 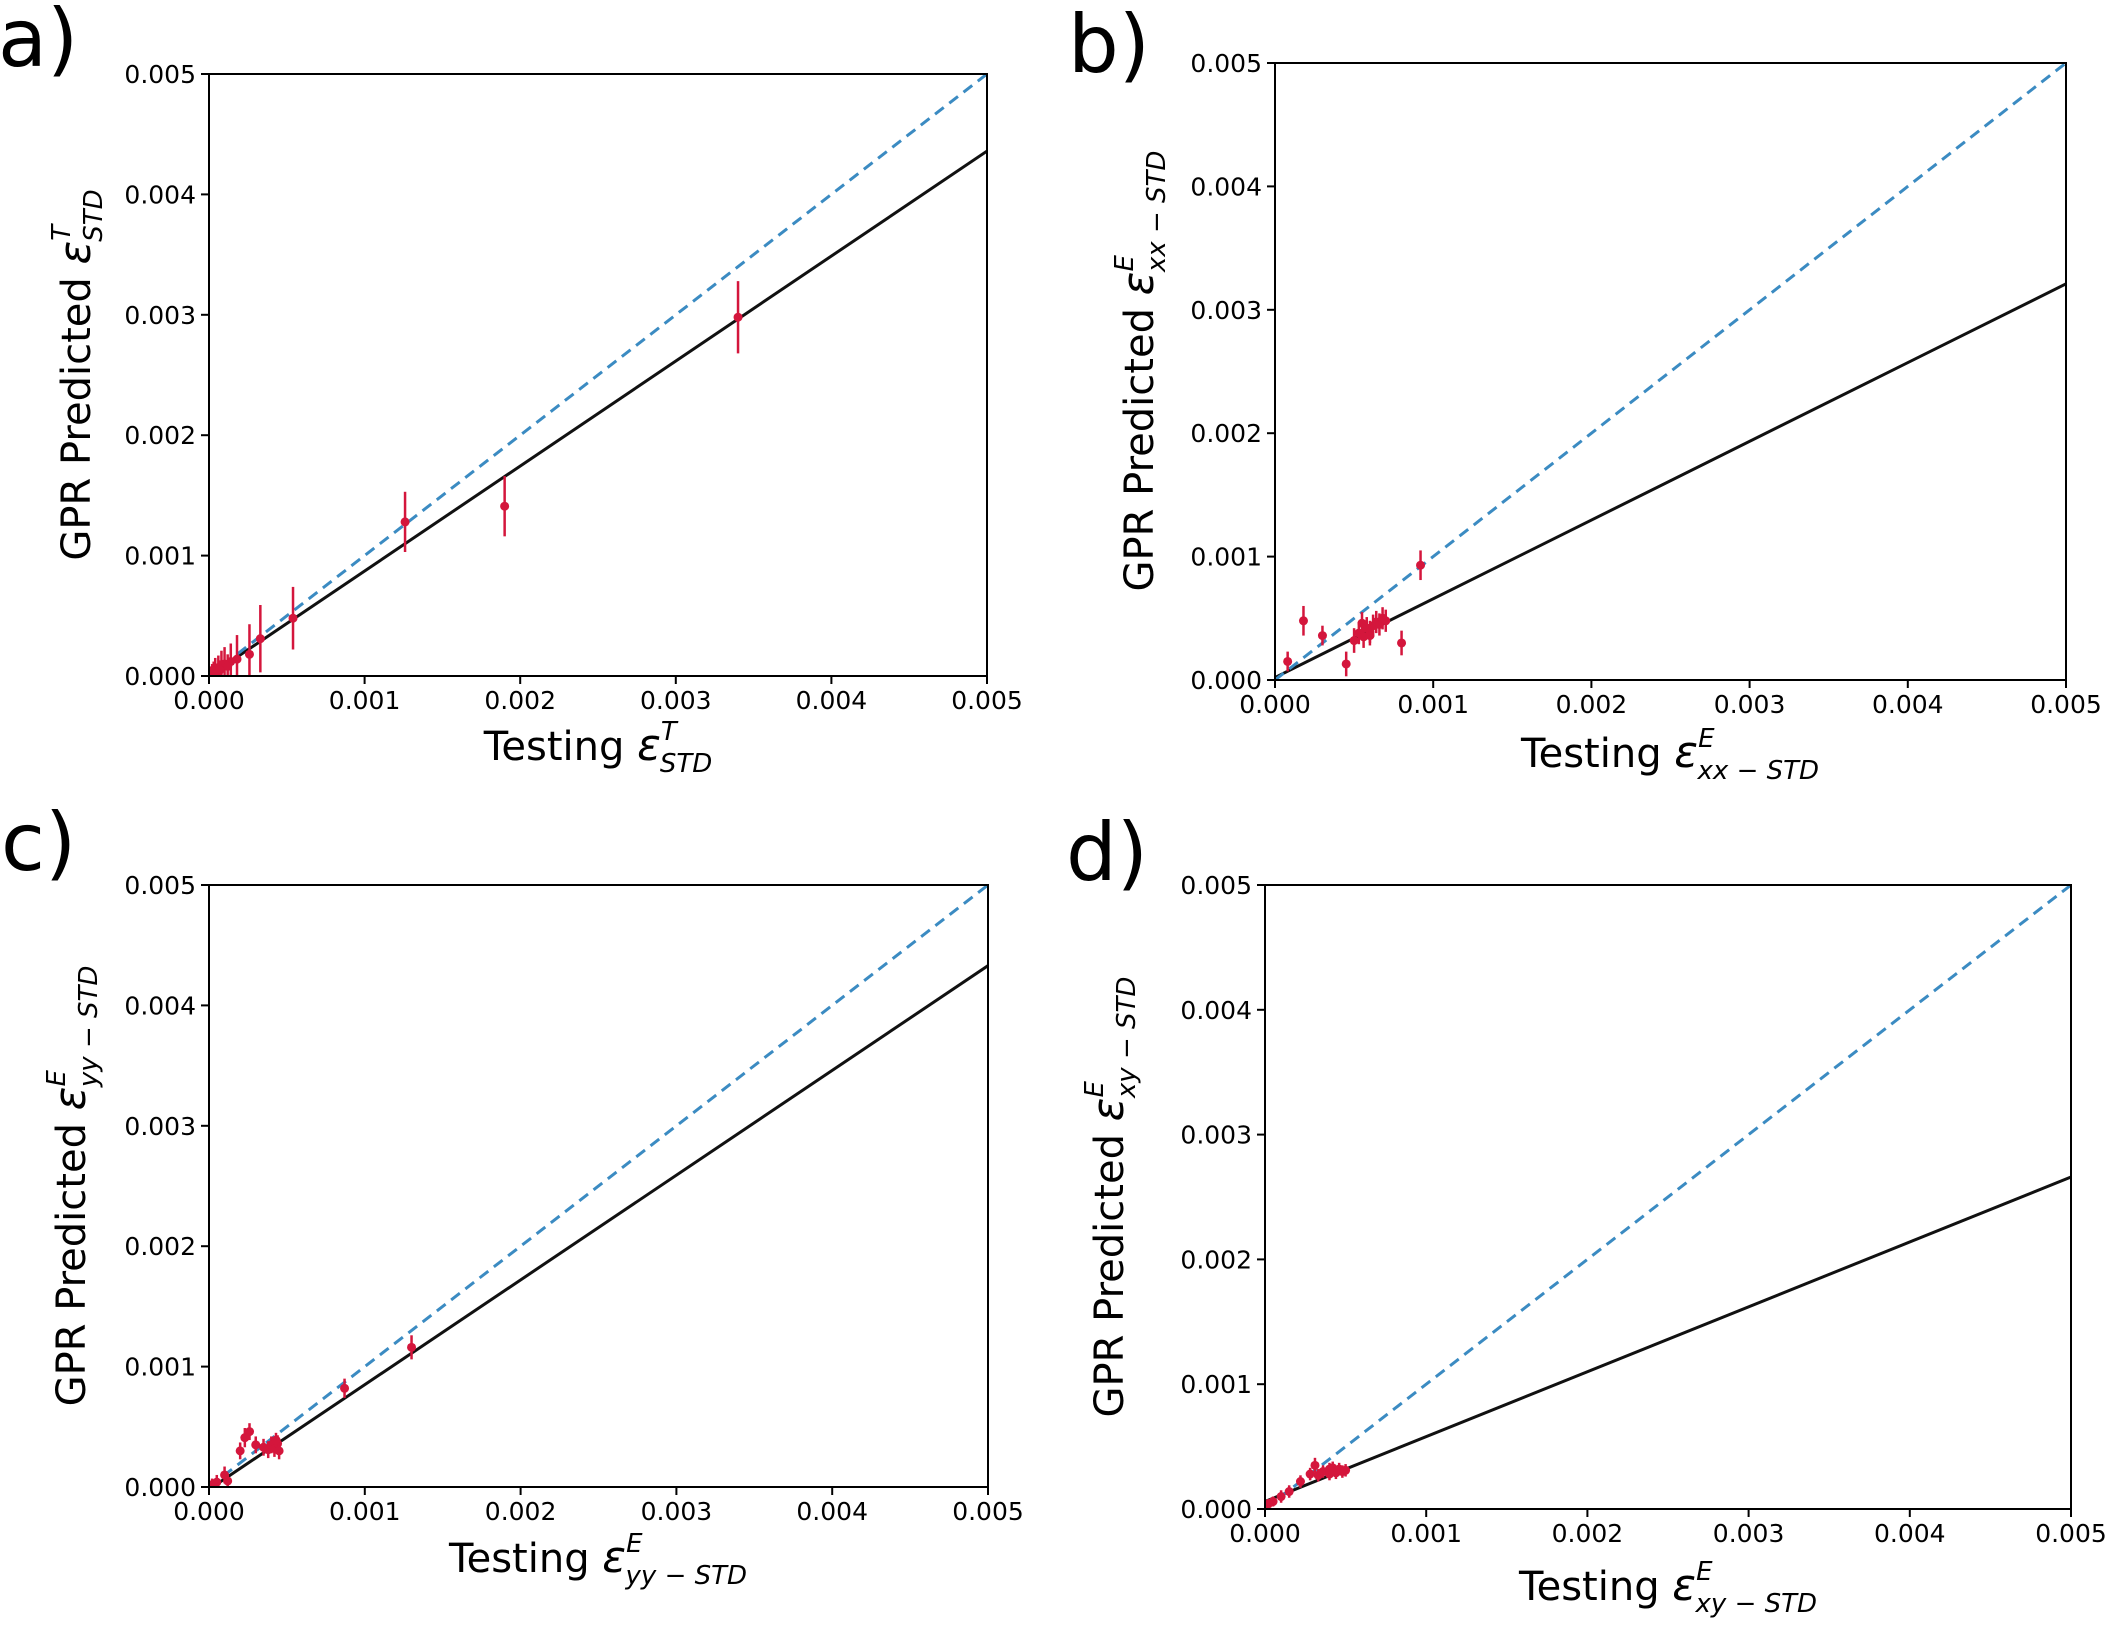 What do you see at coordinates (686, 764) in the screenshot?
I see `label-sub: STD` at bounding box center [686, 764].